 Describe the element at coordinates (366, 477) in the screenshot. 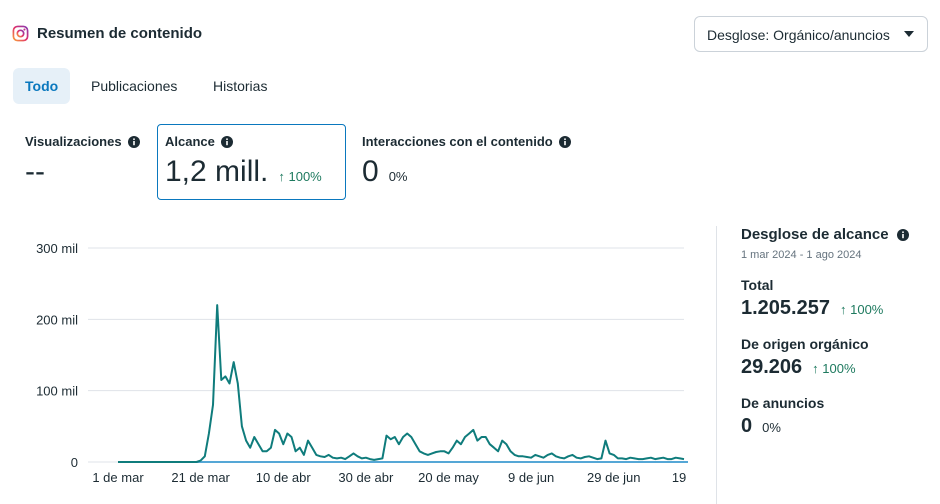

I see `x-tick-label: 30 de abr` at that location.